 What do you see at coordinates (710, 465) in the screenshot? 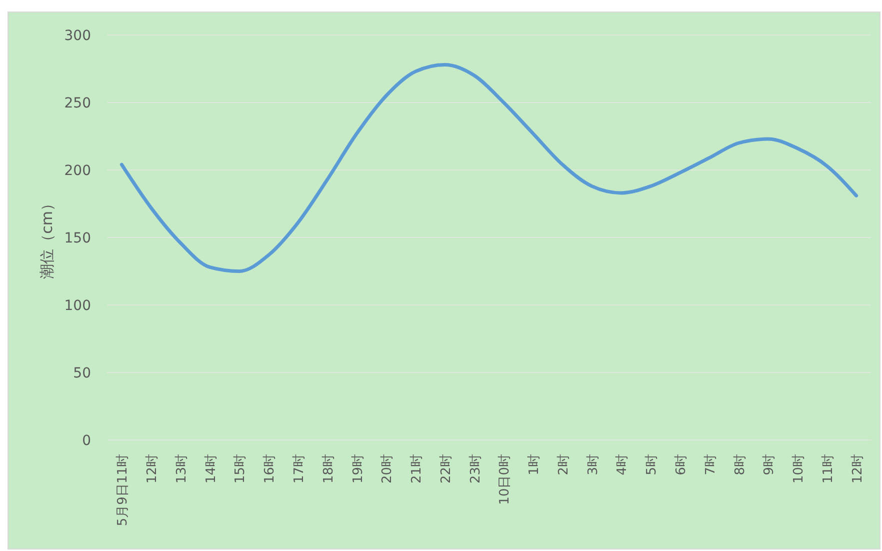
I see `x-tick-label: 7时` at bounding box center [710, 465].